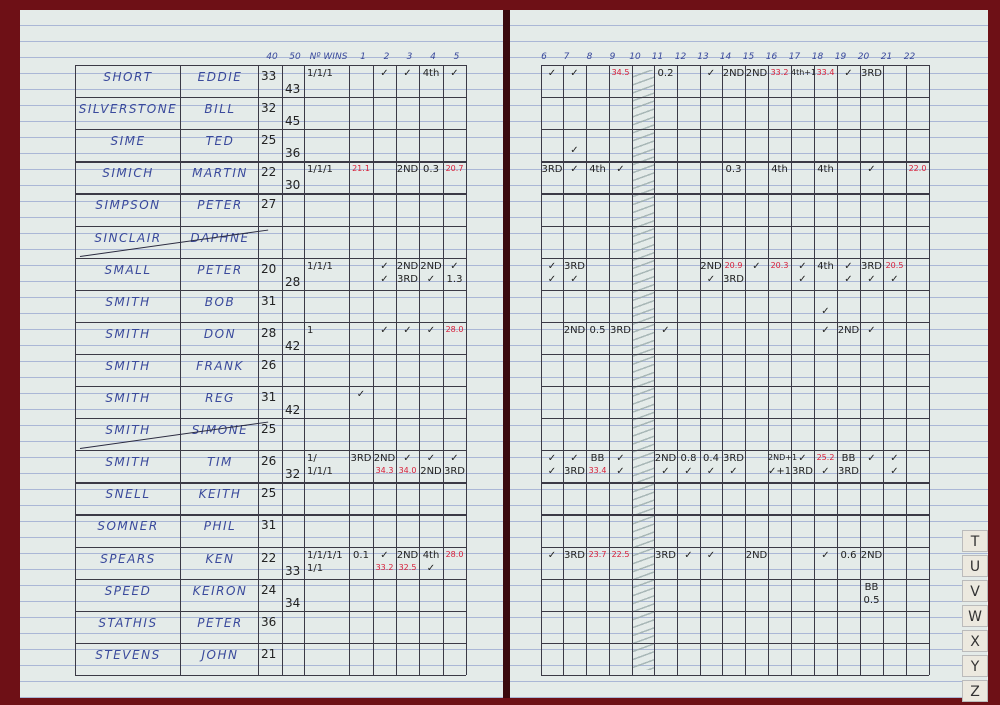 This screenshot has height=705, width=1000. What do you see at coordinates (975, 541) in the screenshot?
I see `index-tab: T` at bounding box center [975, 541].